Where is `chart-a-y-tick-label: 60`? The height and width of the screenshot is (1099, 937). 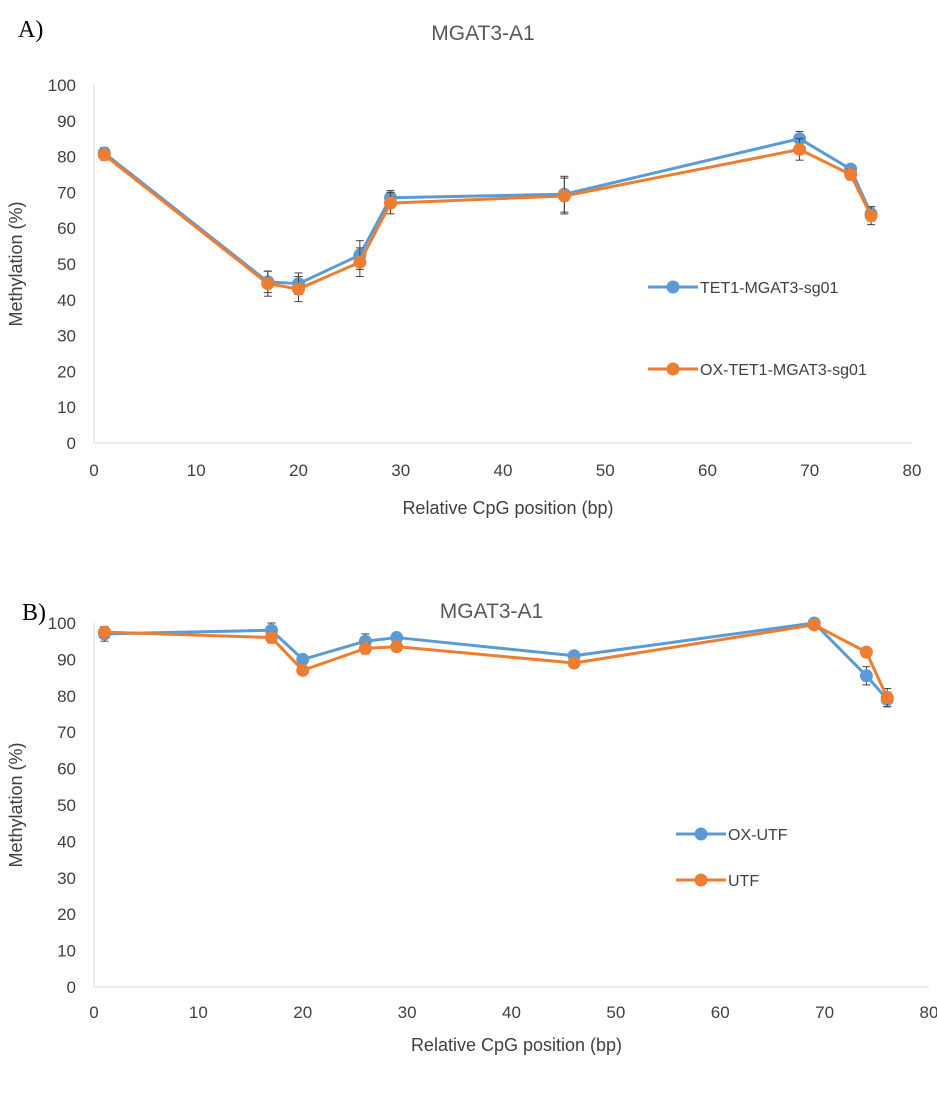
chart-a-y-tick-label: 60 is located at coordinates (66, 228).